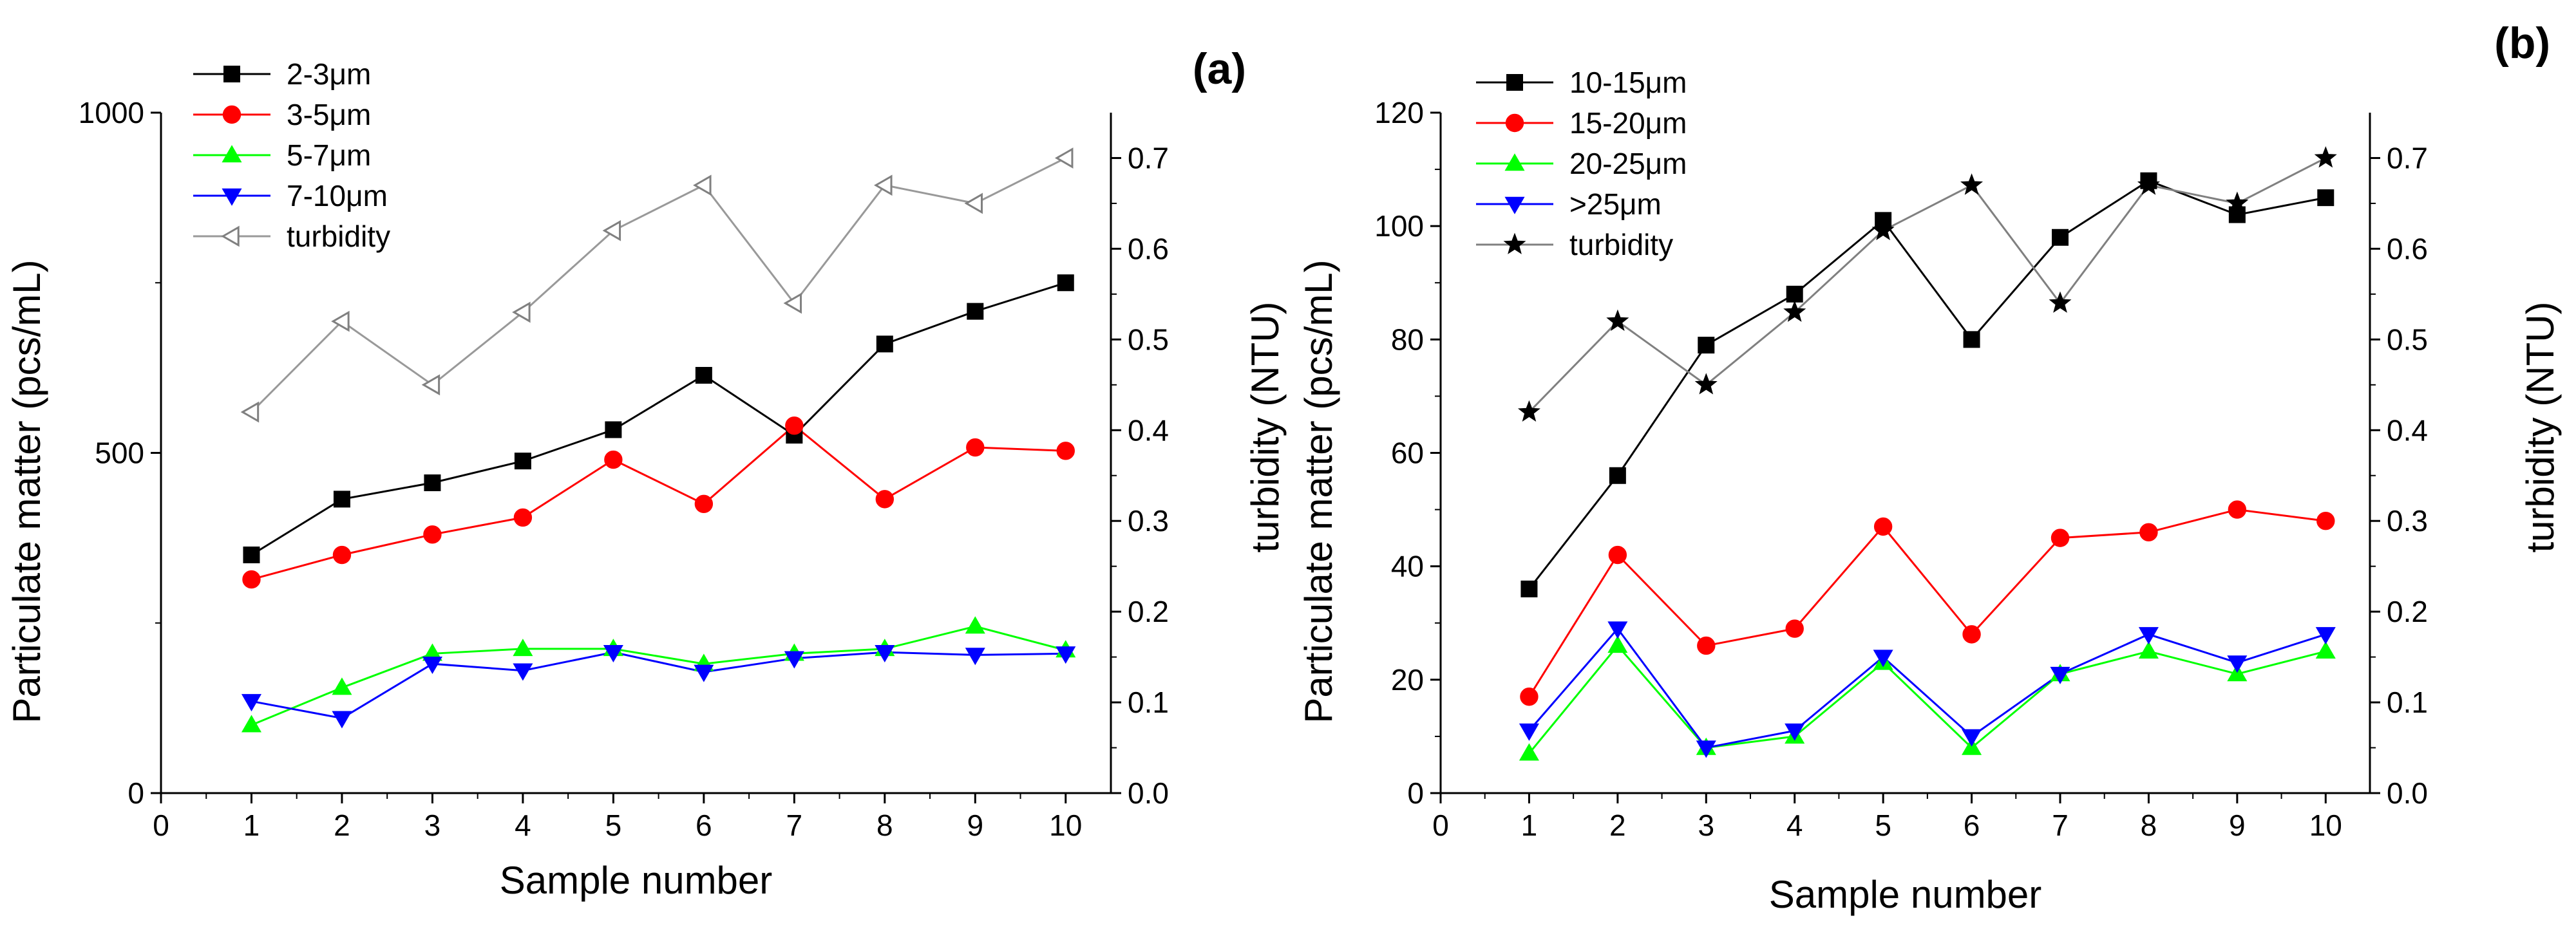  I want to click on legend-entry: 5-7μm, so click(329, 155).